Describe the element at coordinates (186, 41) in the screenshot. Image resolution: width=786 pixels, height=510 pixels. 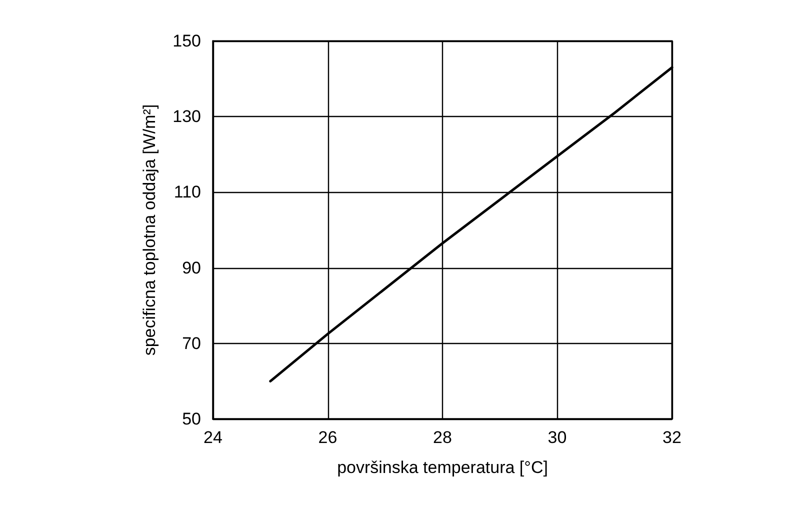
I see `y-tick-label: 150` at that location.